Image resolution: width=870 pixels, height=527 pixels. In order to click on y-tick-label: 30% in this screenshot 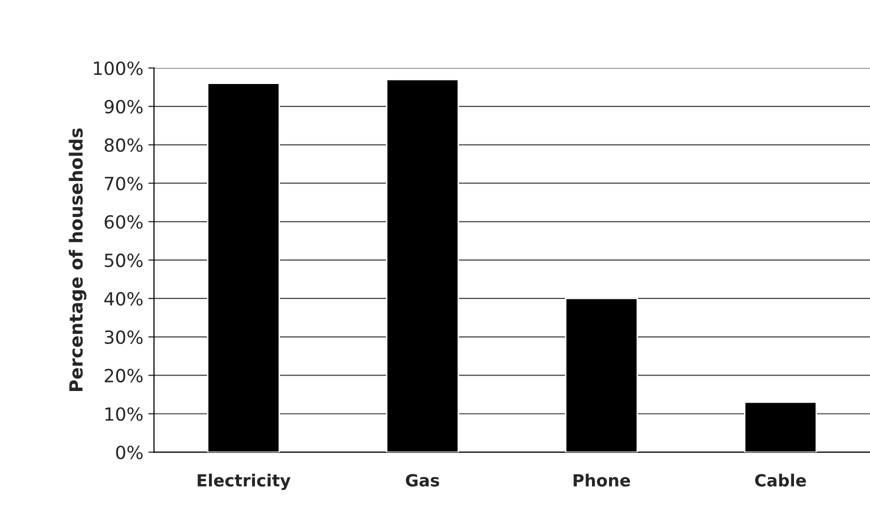, I will do `click(123, 337)`.